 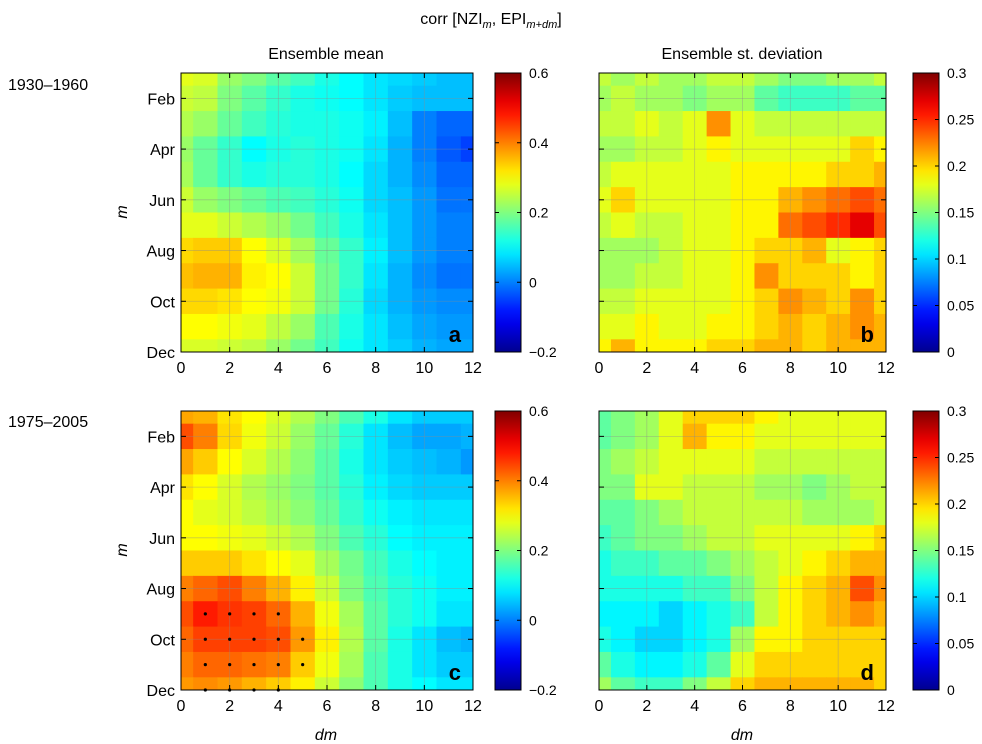 What do you see at coordinates (838, 368) in the screenshot?
I see `x-tick-label: 10` at bounding box center [838, 368].